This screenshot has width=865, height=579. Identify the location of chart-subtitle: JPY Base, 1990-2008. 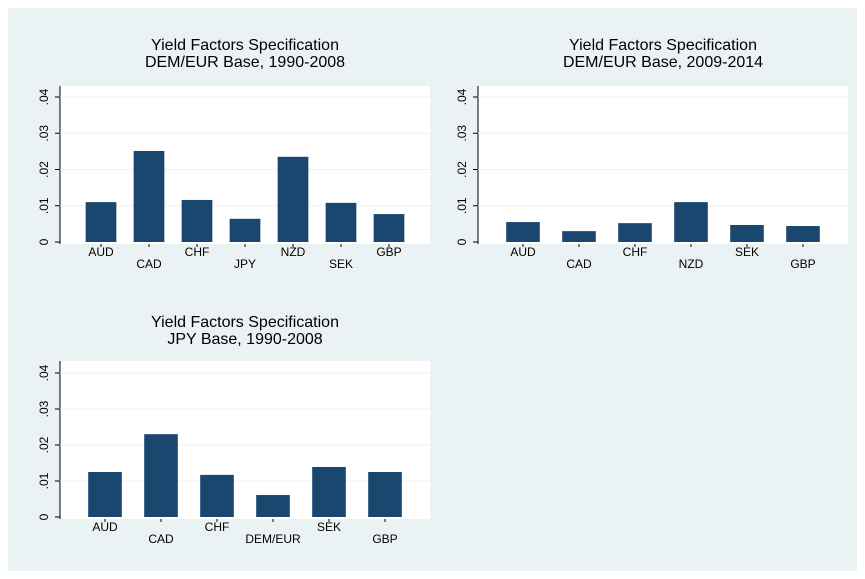
(244, 339).